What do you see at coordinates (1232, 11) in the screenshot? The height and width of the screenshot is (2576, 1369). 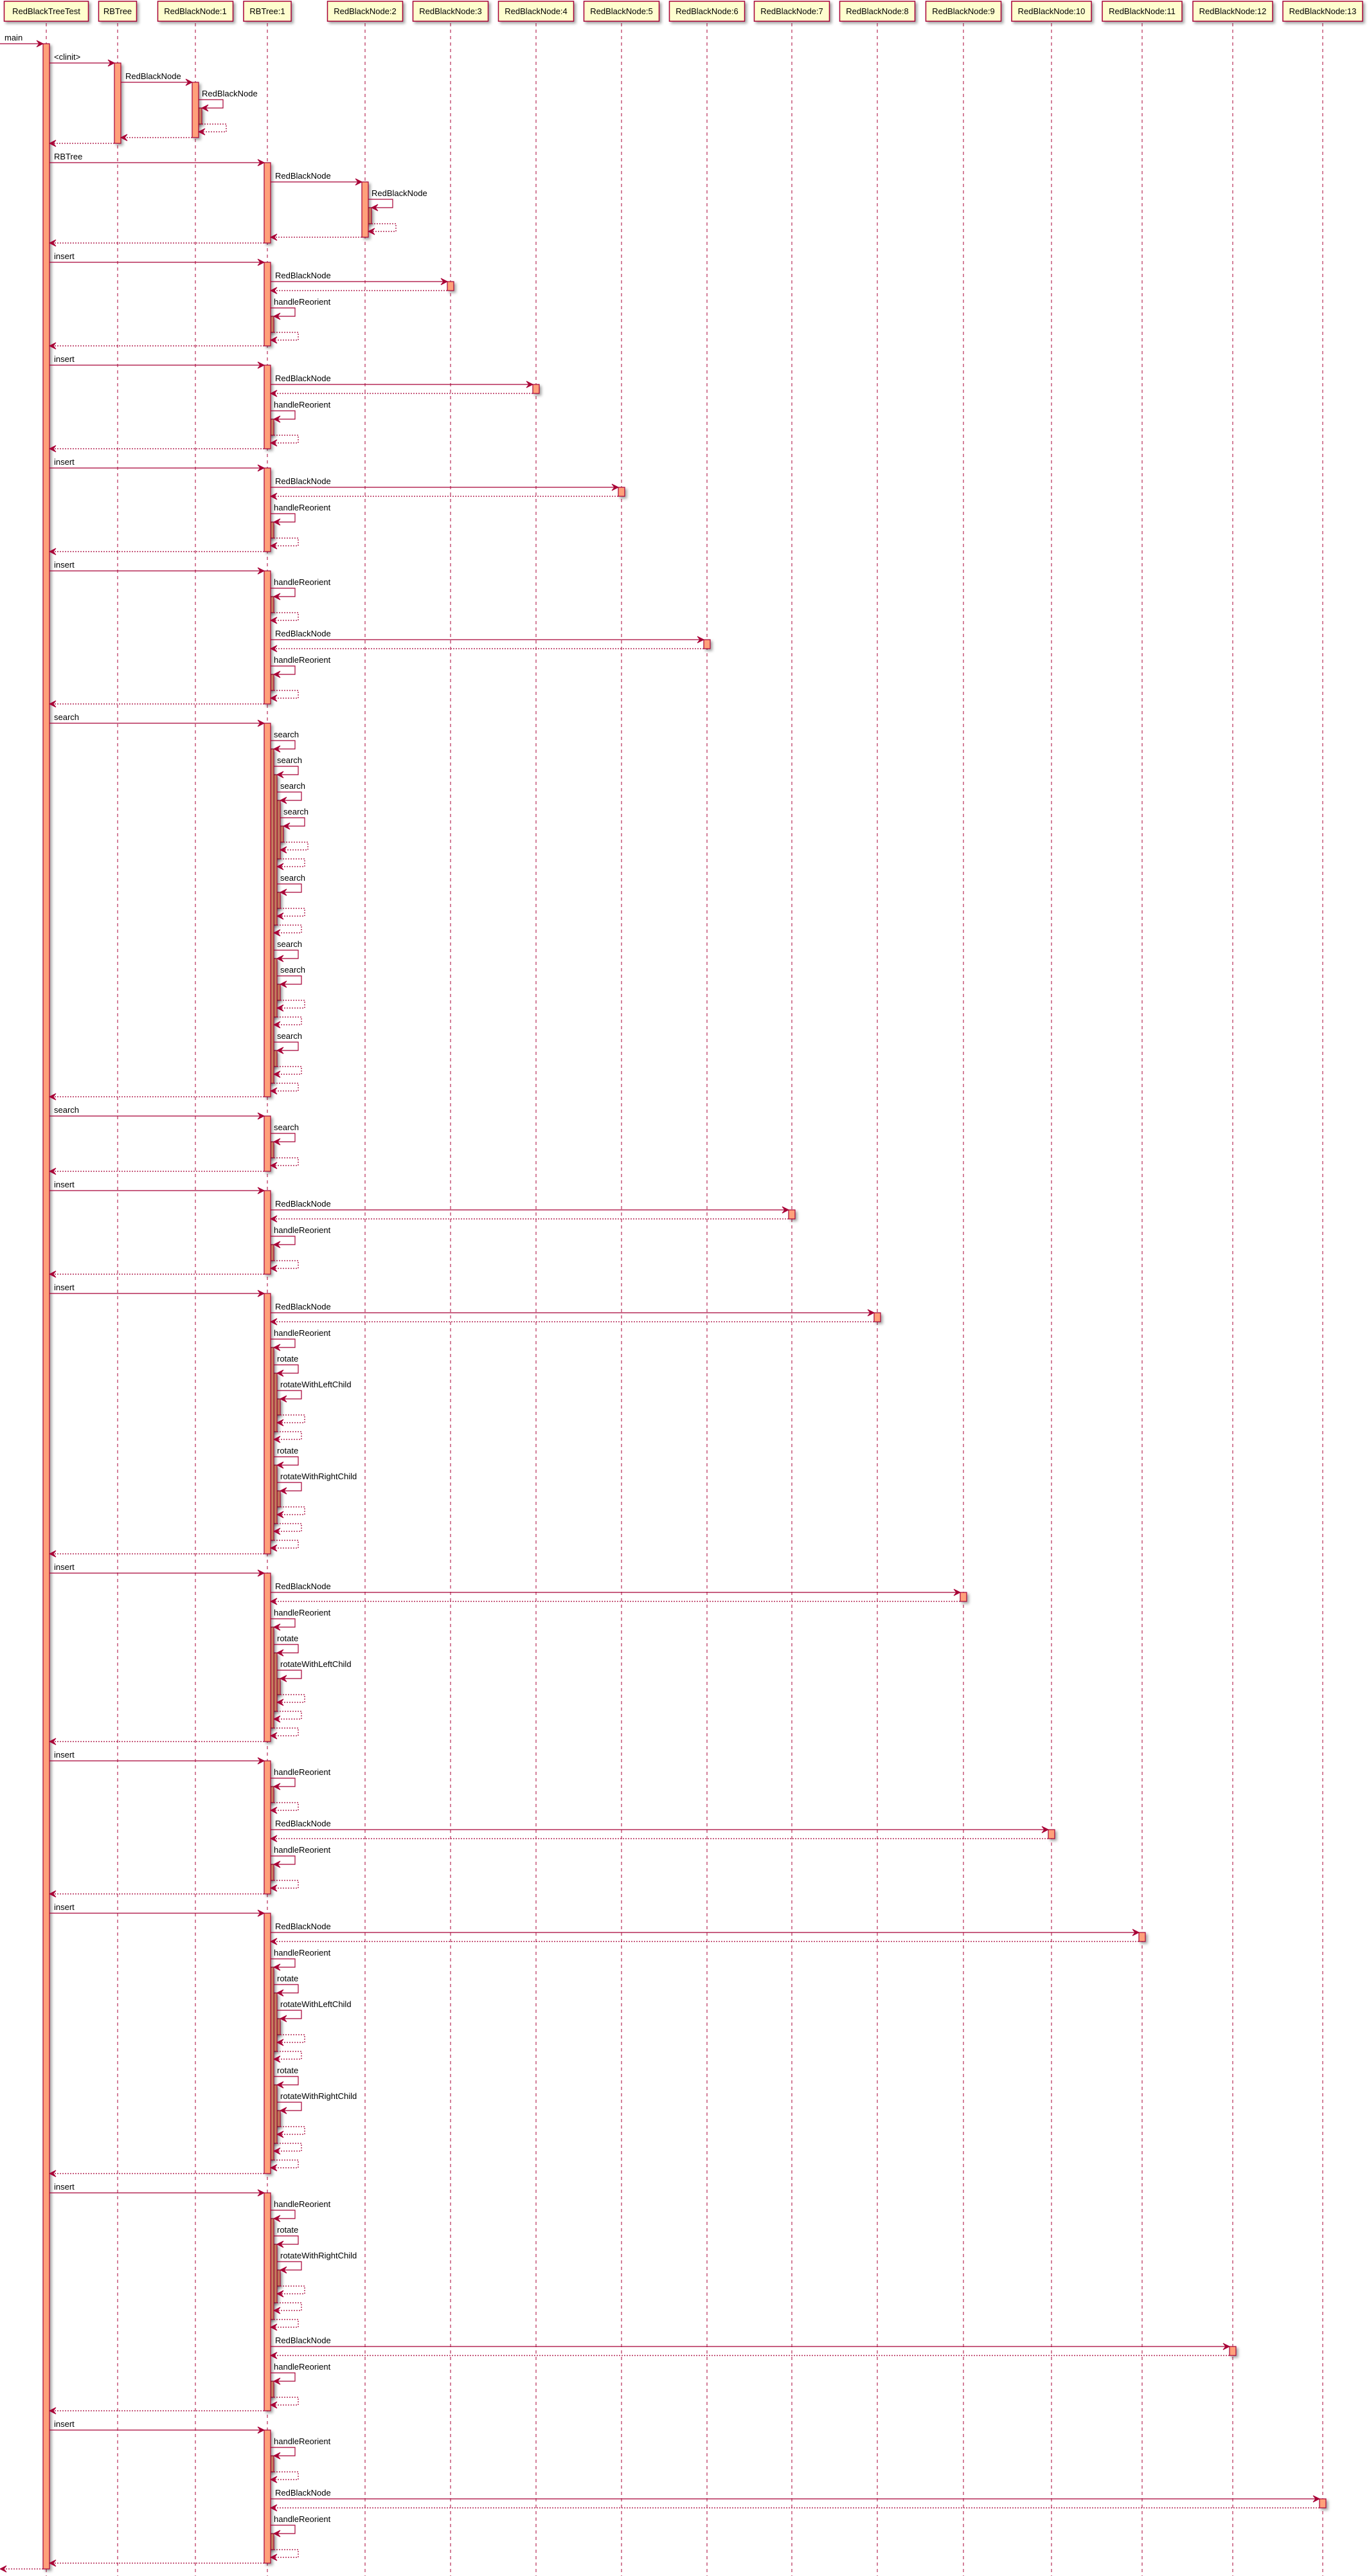 I see `participant-redblacknode-12: RedBlackNode:12` at bounding box center [1232, 11].